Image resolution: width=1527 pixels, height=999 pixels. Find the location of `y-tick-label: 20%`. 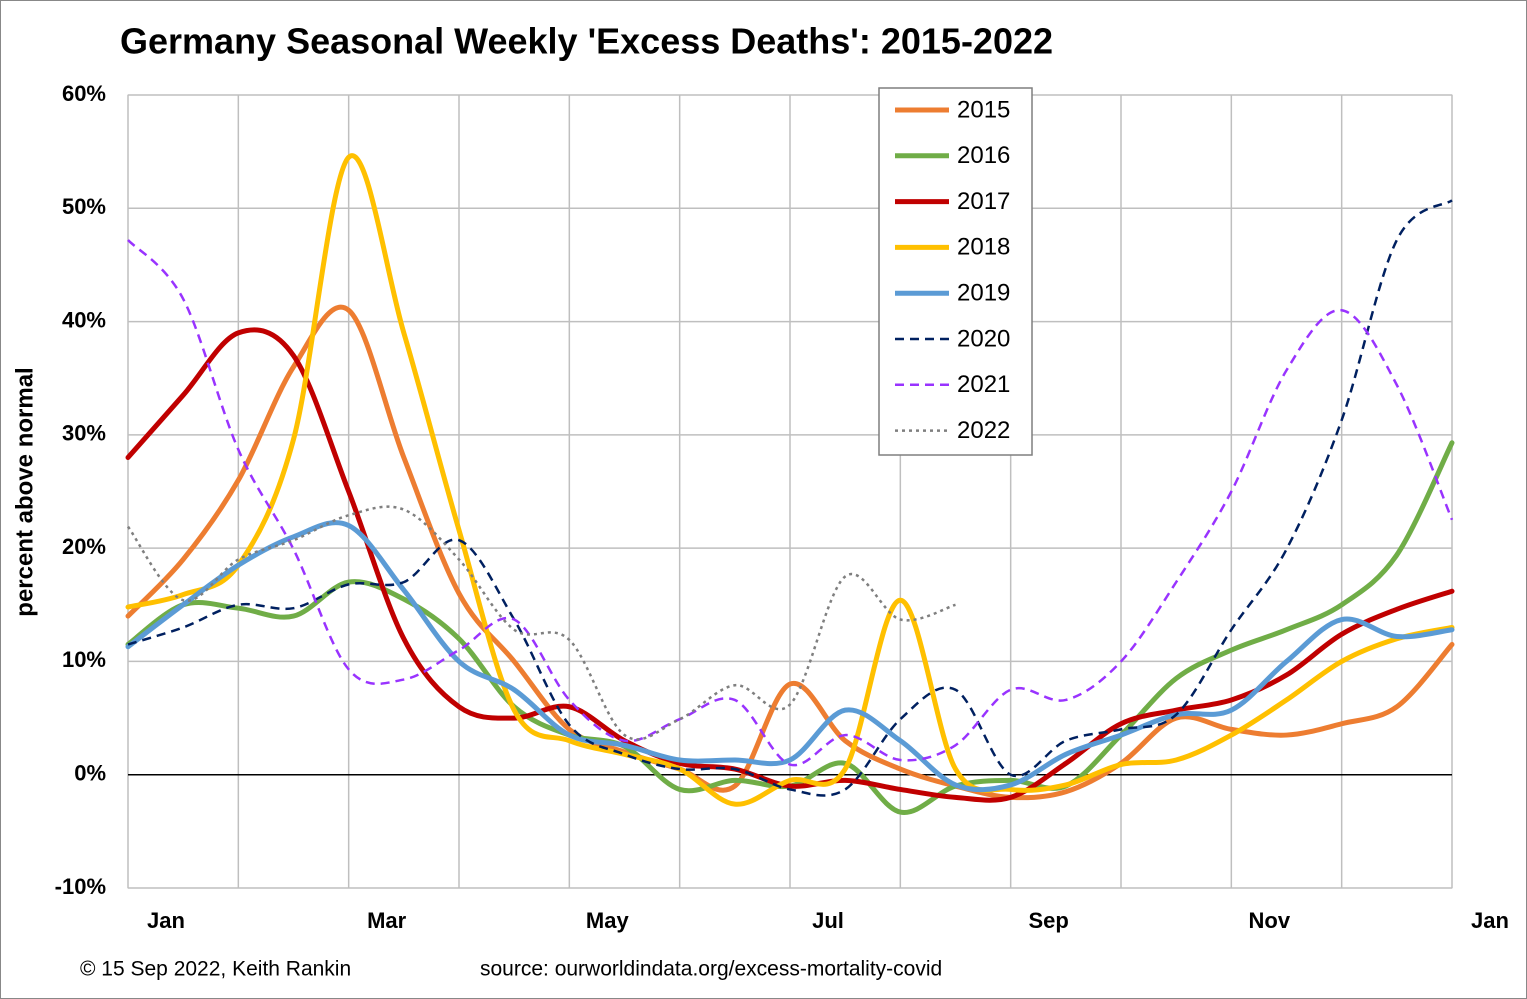

y-tick-label: 20% is located at coordinates (84, 546).